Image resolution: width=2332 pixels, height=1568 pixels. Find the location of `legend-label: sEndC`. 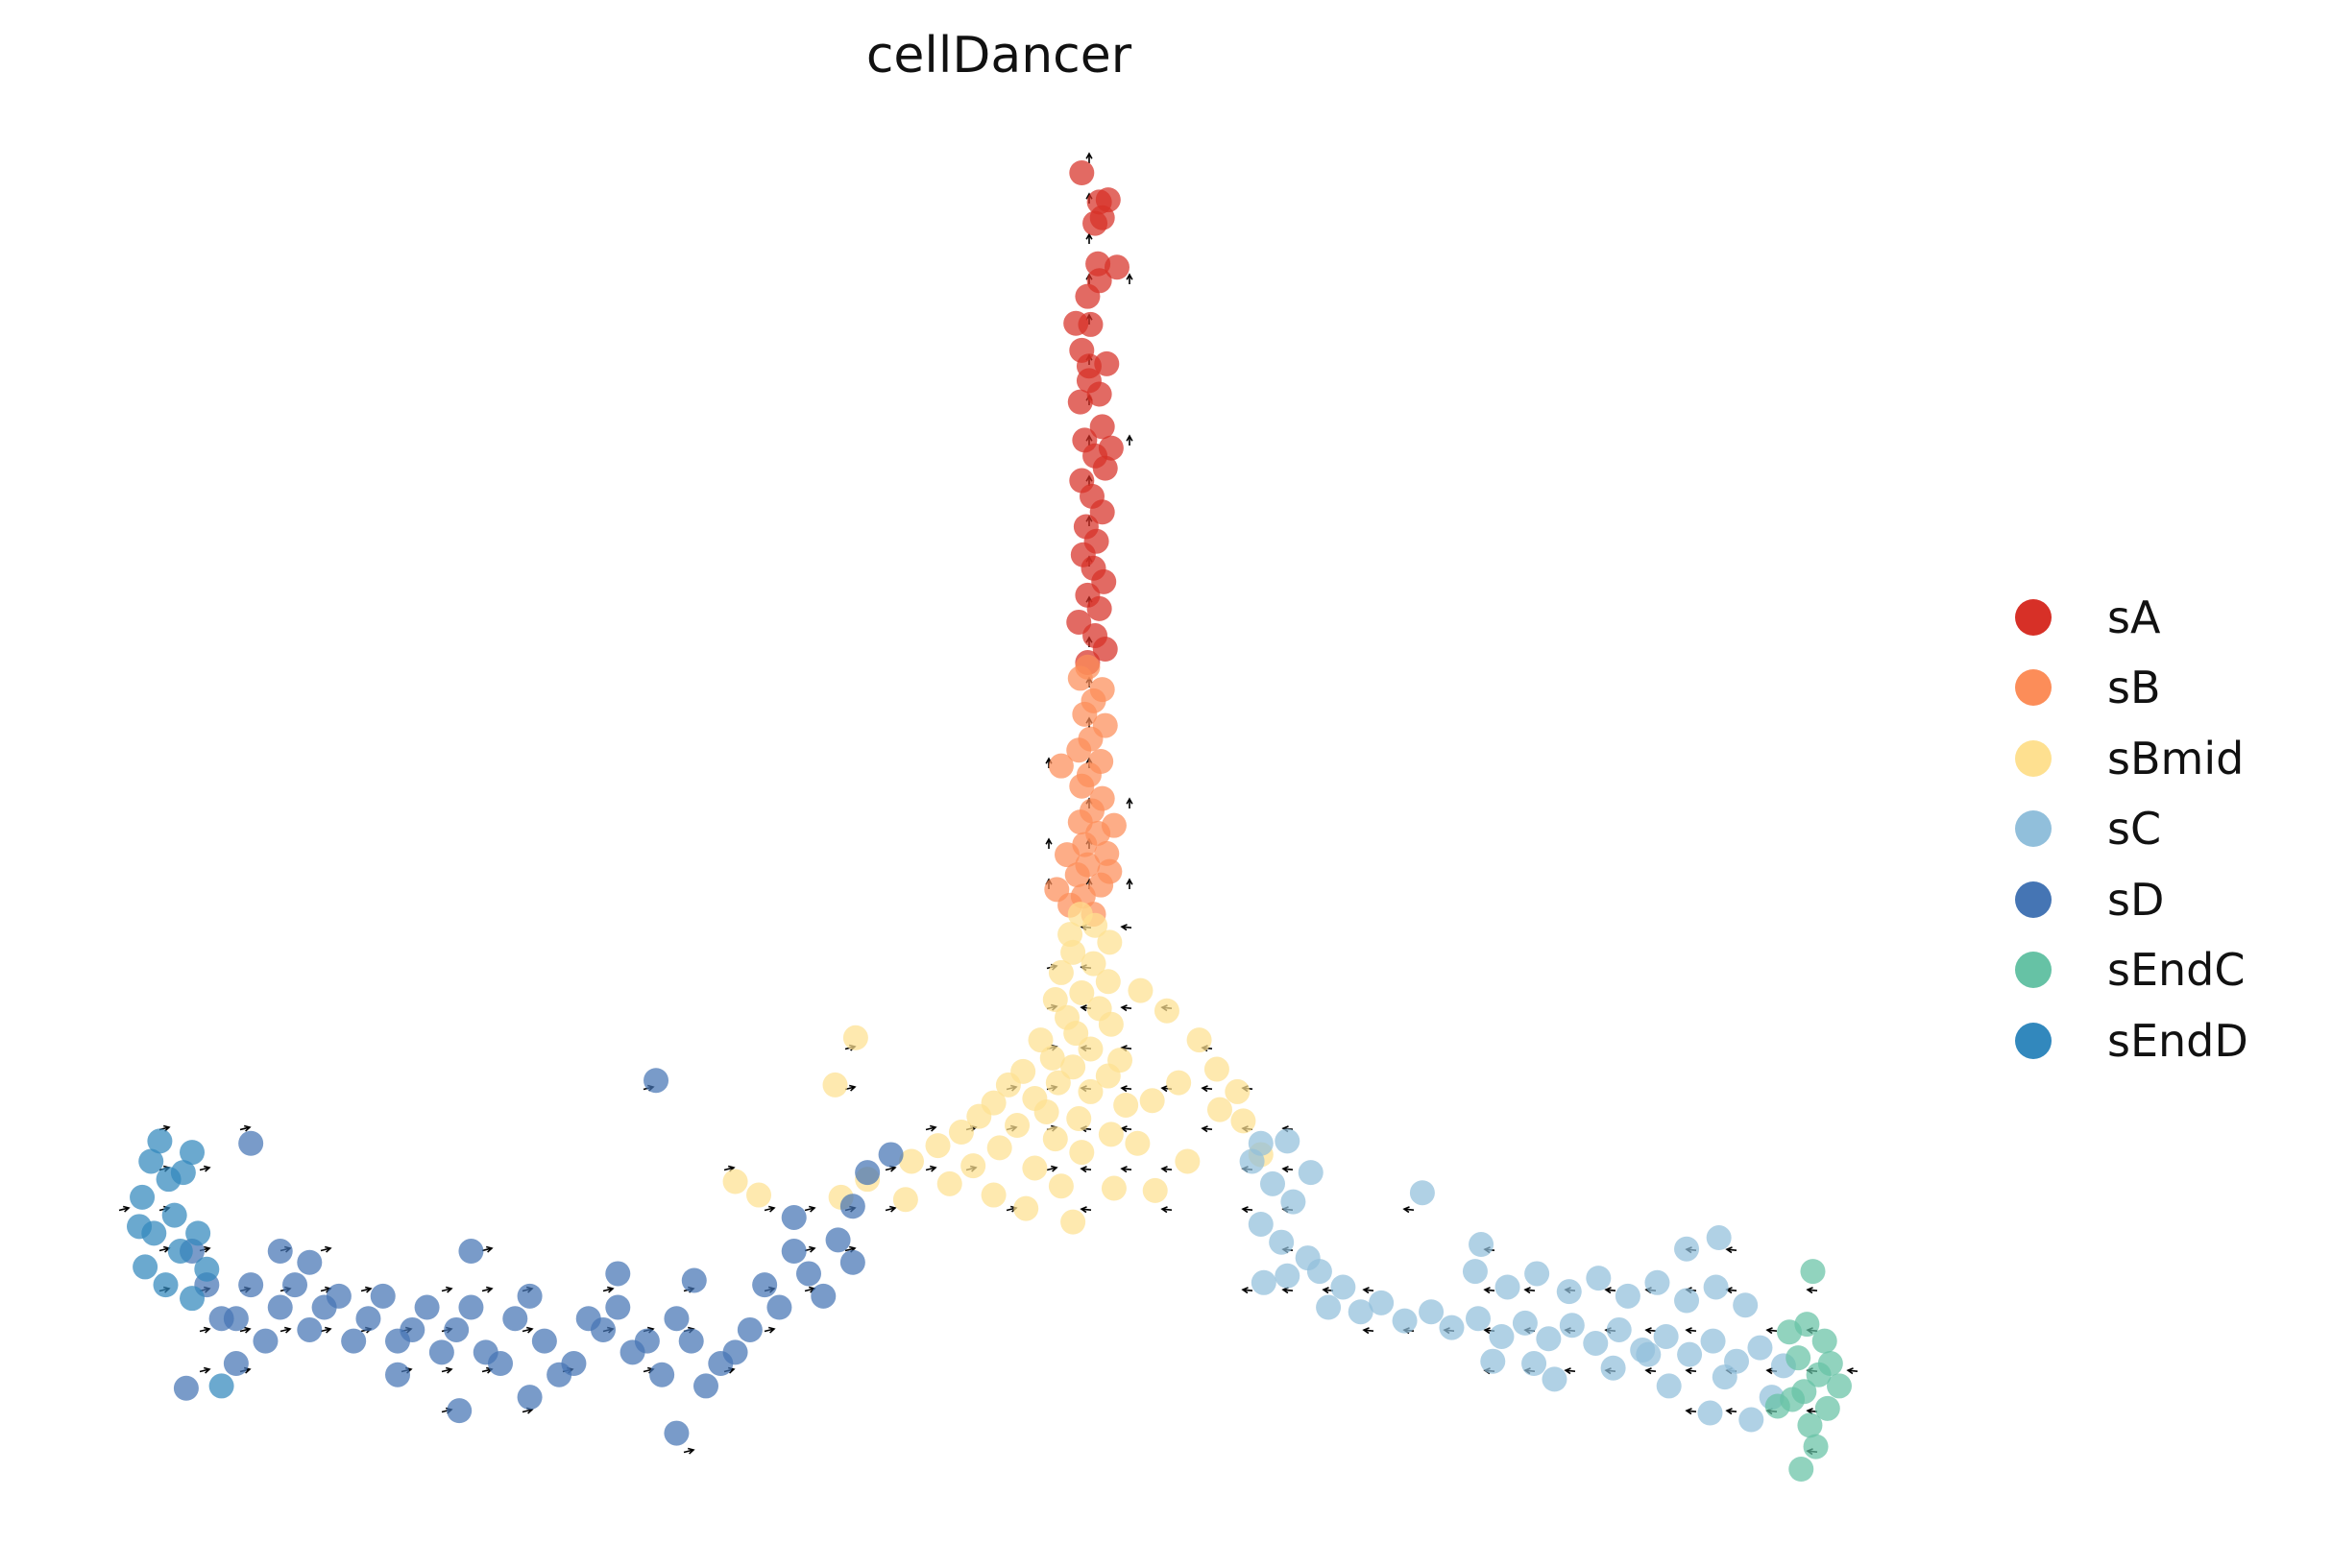

legend-label: sEndC is located at coordinates (2176, 970).